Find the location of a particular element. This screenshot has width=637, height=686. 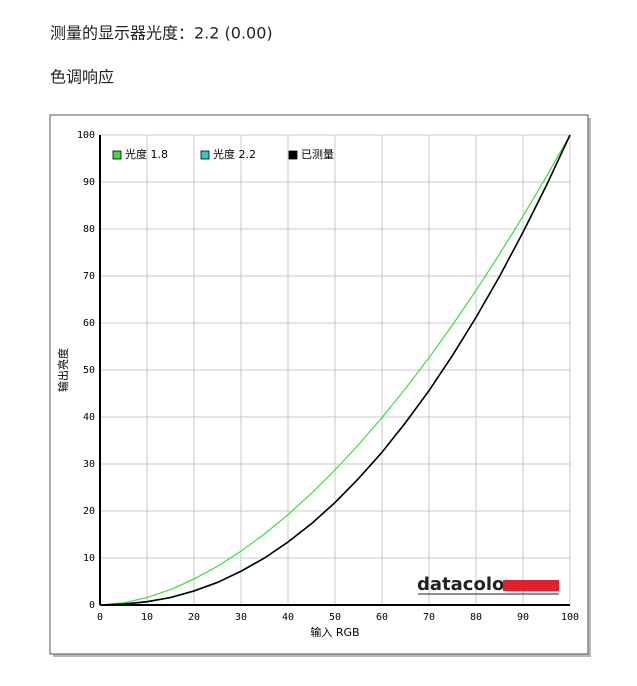

x-axis-label: 输入 RGB is located at coordinates (334, 632).